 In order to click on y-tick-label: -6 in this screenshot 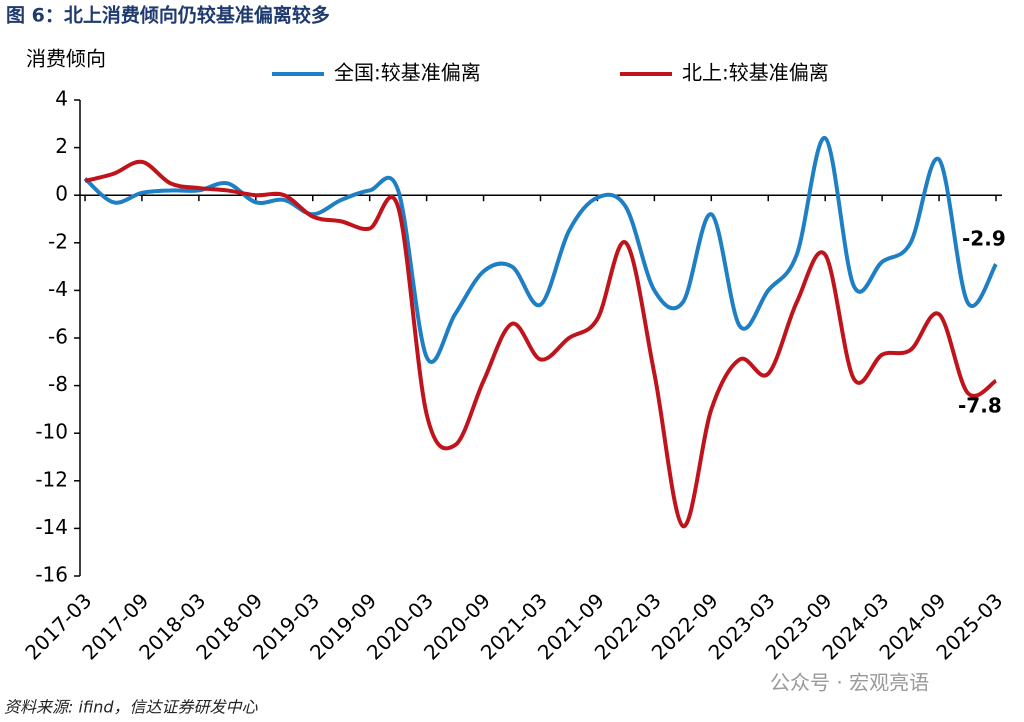, I will do `click(58, 337)`.